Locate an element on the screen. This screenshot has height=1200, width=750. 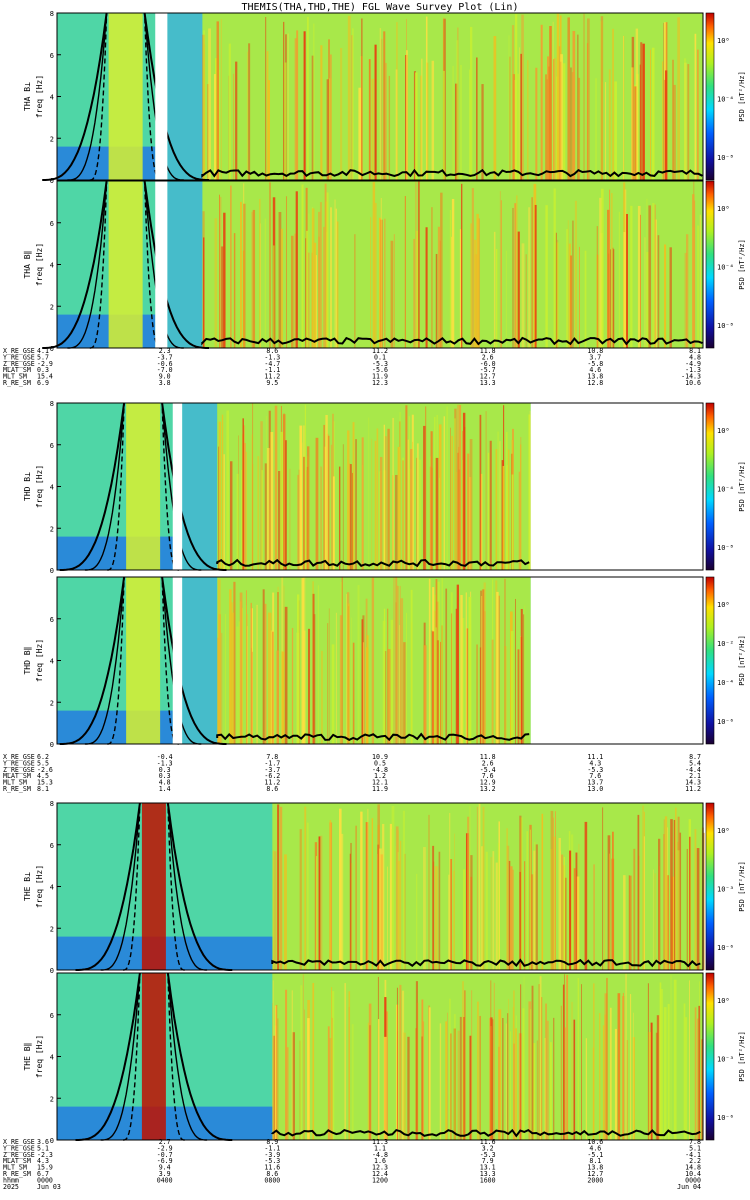
ephemeris-value: 5.1 is located at coordinates (43, 1148).